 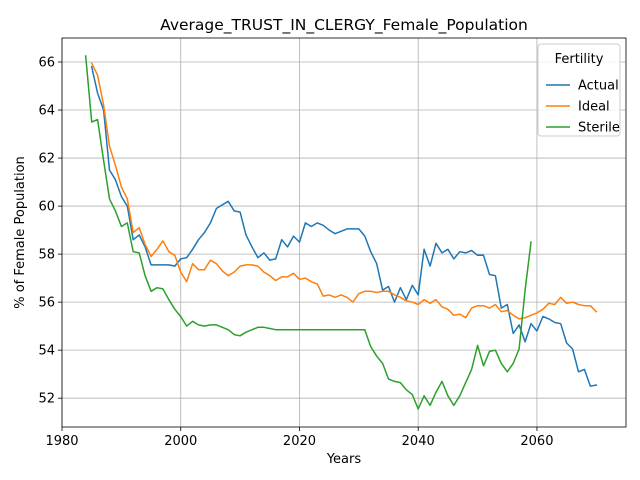 I want to click on legend-items: Actual Ideal Sterile, so click(x=583, y=107).